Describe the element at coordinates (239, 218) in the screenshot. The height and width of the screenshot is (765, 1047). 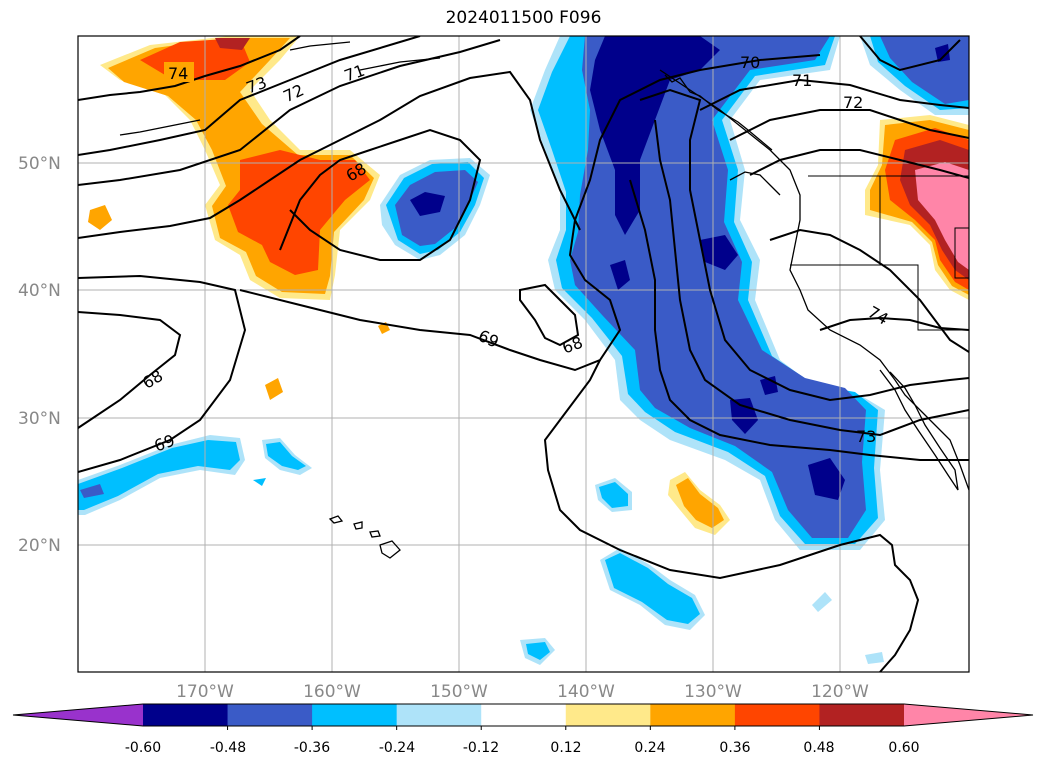
I see `positive-anomaly-northwest` at that location.